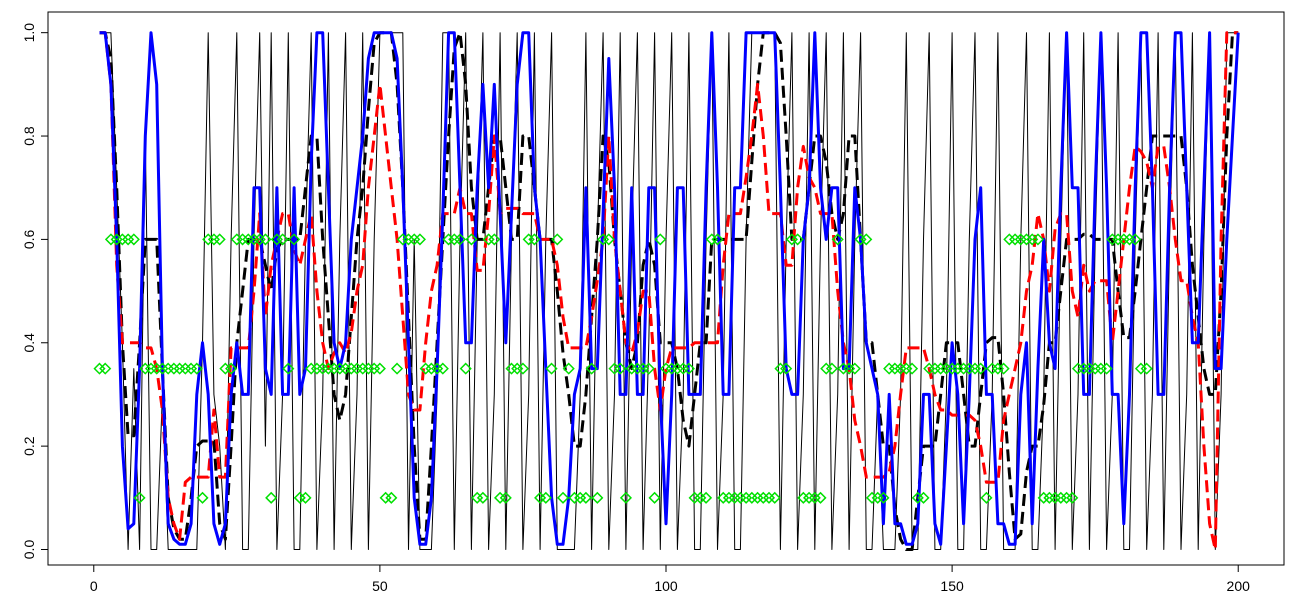  Describe the element at coordinates (29, 446) in the screenshot. I see `y-tick-label: 0.2` at that location.